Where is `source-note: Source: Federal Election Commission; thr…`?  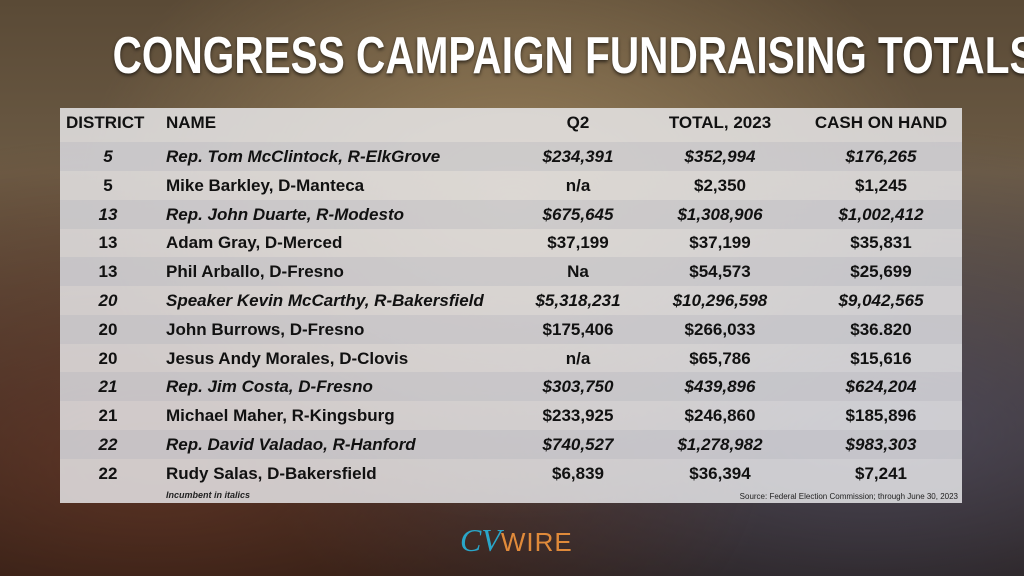
source-note: Source: Federal Election Commission; thr… is located at coordinates (848, 496).